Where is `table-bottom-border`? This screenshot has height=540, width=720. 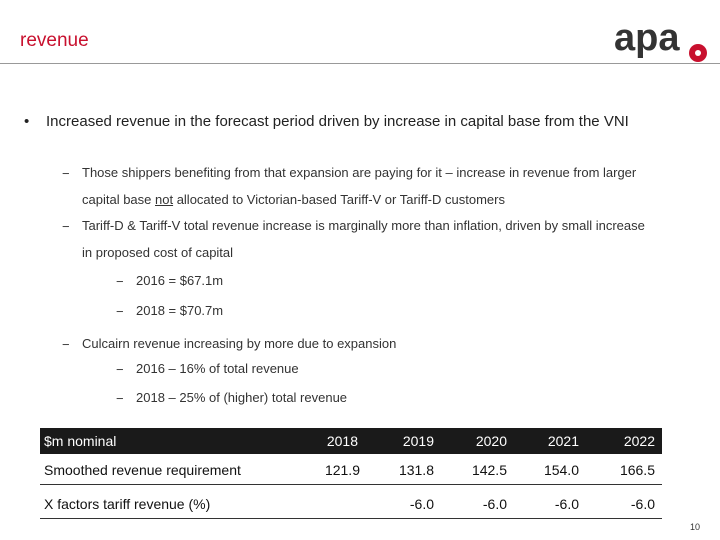 table-bottom-border is located at coordinates (351, 518).